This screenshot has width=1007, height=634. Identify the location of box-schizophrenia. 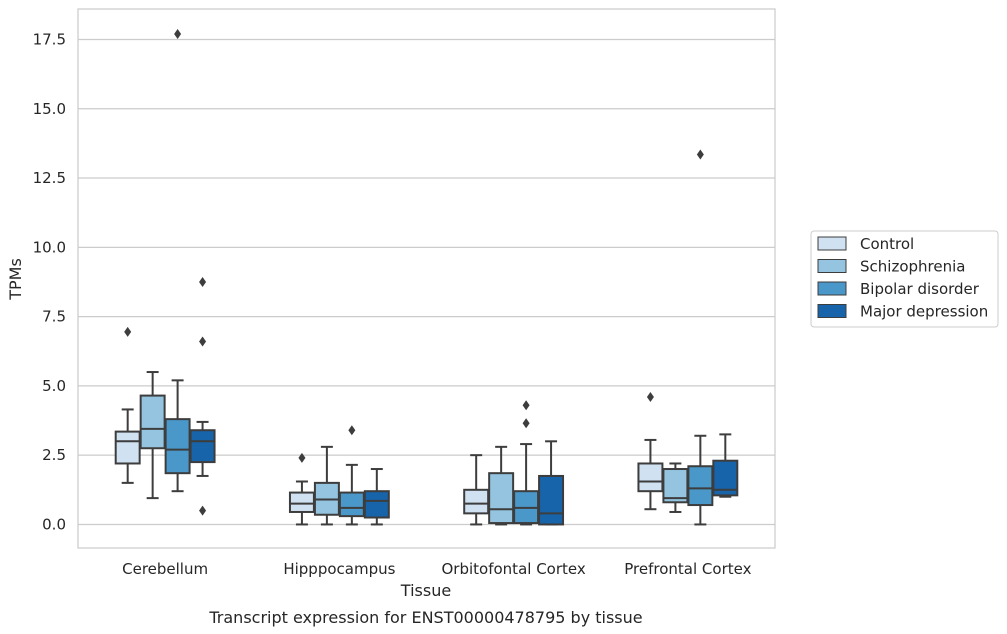
(326, 485).